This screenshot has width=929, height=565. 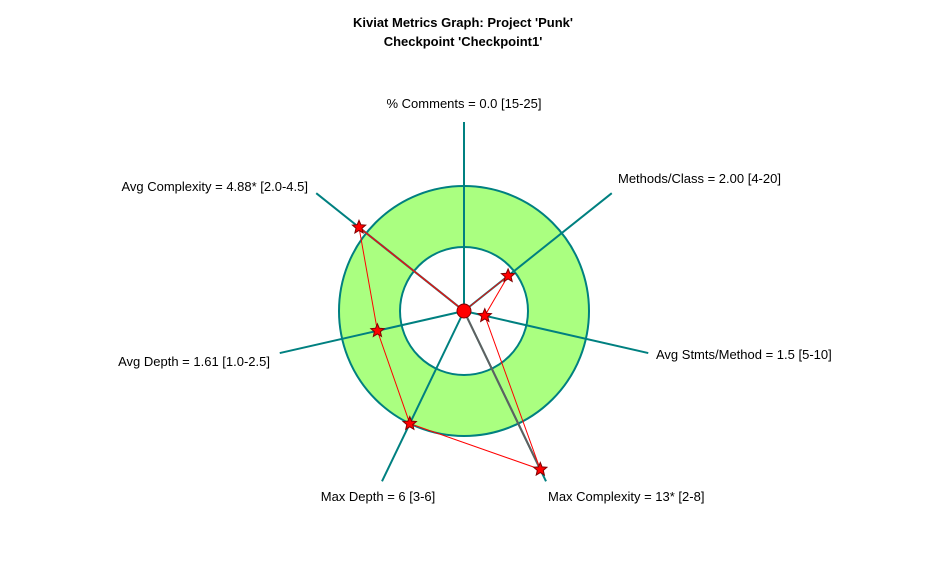 What do you see at coordinates (502, 390) in the screenshot?
I see `overflow-indicator-line` at bounding box center [502, 390].